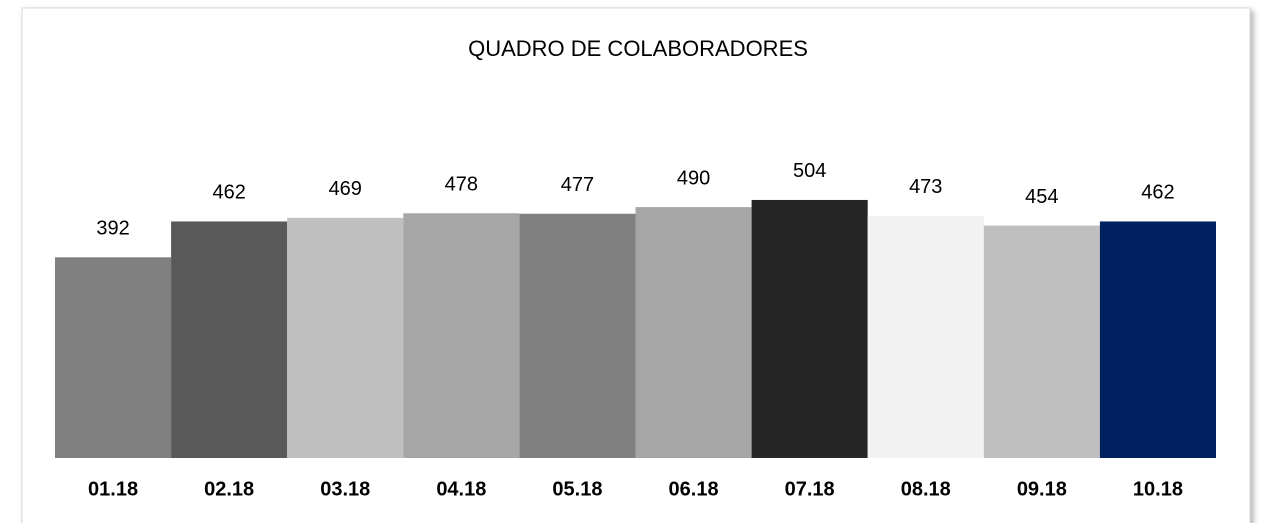 This screenshot has width=1261, height=523. What do you see at coordinates (112, 229) in the screenshot?
I see `data-label: 392` at bounding box center [112, 229].